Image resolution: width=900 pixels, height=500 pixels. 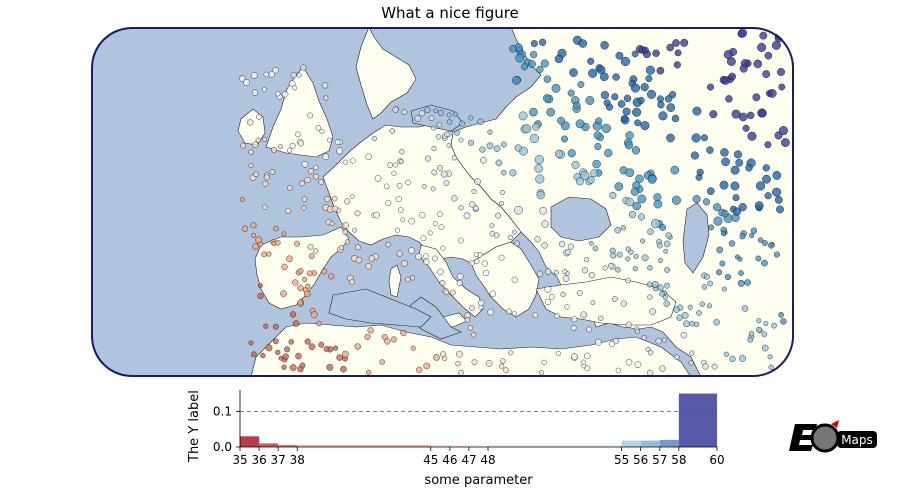 I want to click on x-tick-label: 35, so click(x=239, y=460).